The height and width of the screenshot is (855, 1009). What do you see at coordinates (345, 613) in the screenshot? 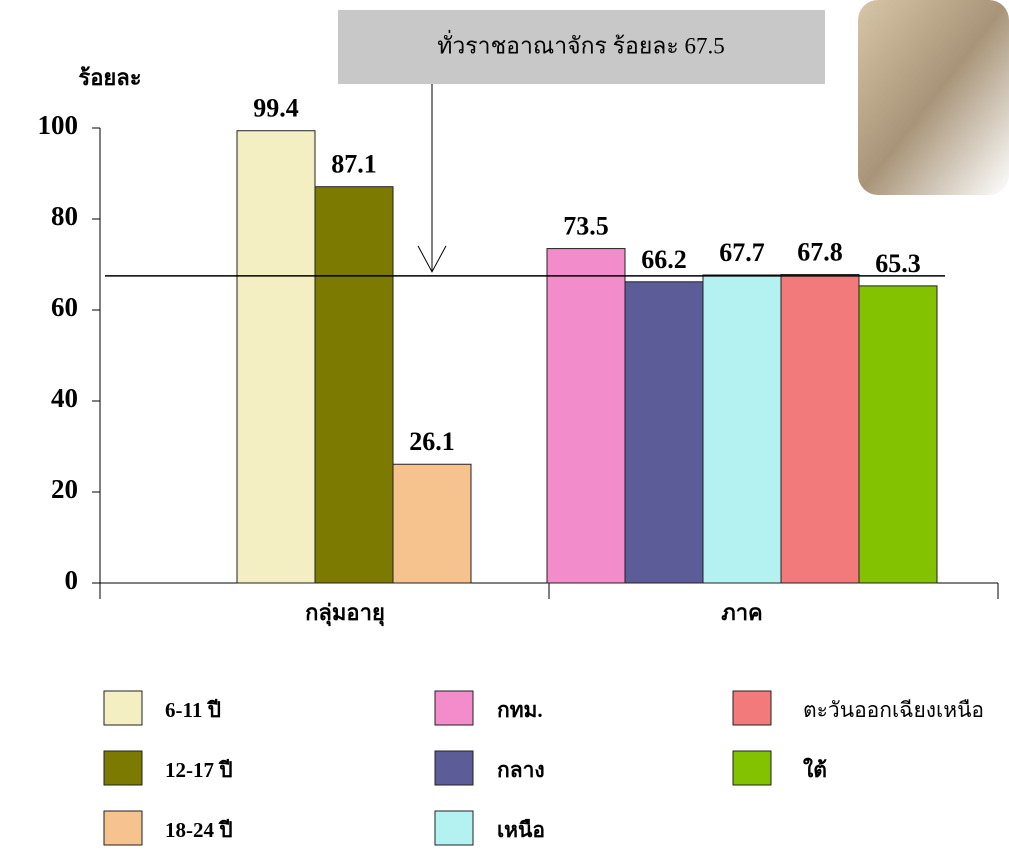
I see `x-tick-label: กลุ่มอายุ` at bounding box center [345, 613].